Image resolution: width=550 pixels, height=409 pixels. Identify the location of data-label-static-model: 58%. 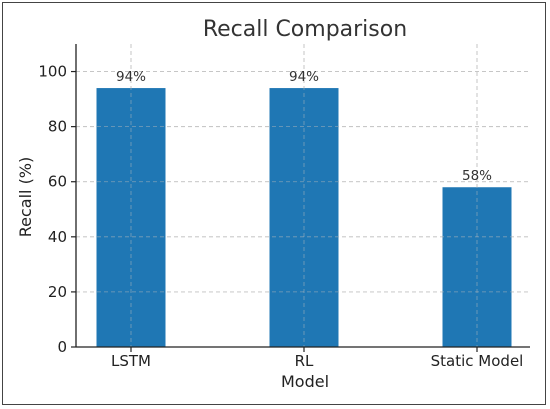
(477, 176).